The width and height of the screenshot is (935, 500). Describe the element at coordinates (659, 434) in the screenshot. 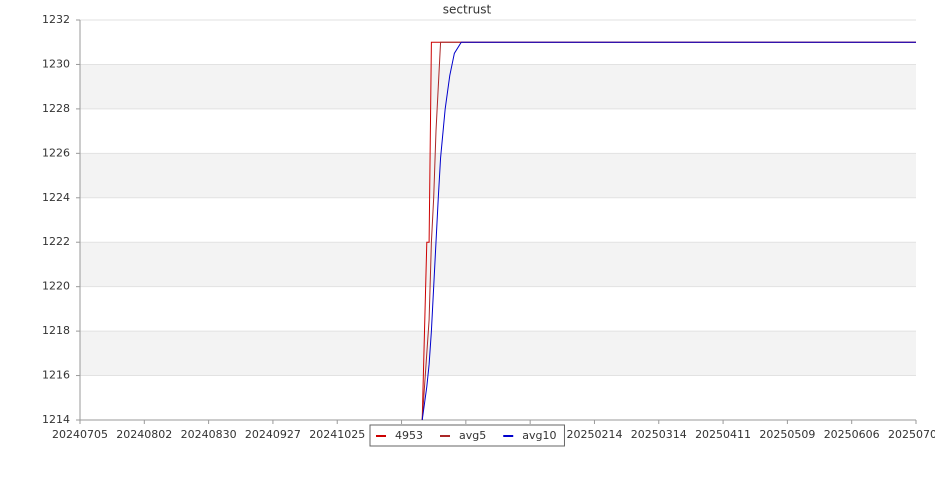

I see `x-tick-label: 20250314` at that location.